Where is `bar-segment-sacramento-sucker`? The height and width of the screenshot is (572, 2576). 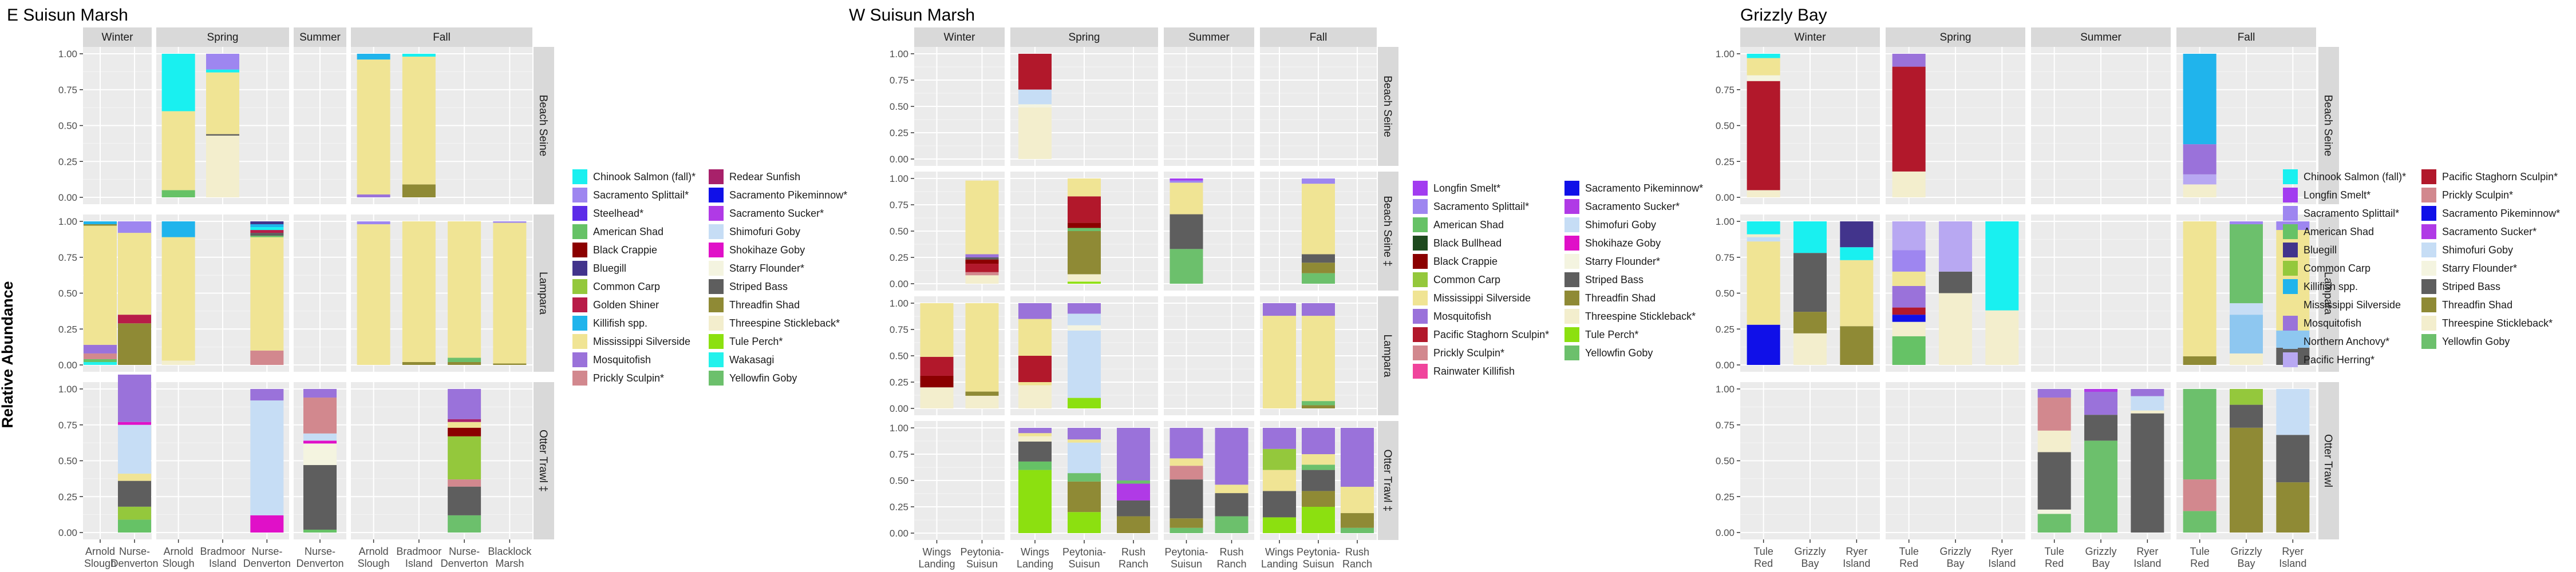
bar-segment-sacramento-sucker is located at coordinates (2100, 390).